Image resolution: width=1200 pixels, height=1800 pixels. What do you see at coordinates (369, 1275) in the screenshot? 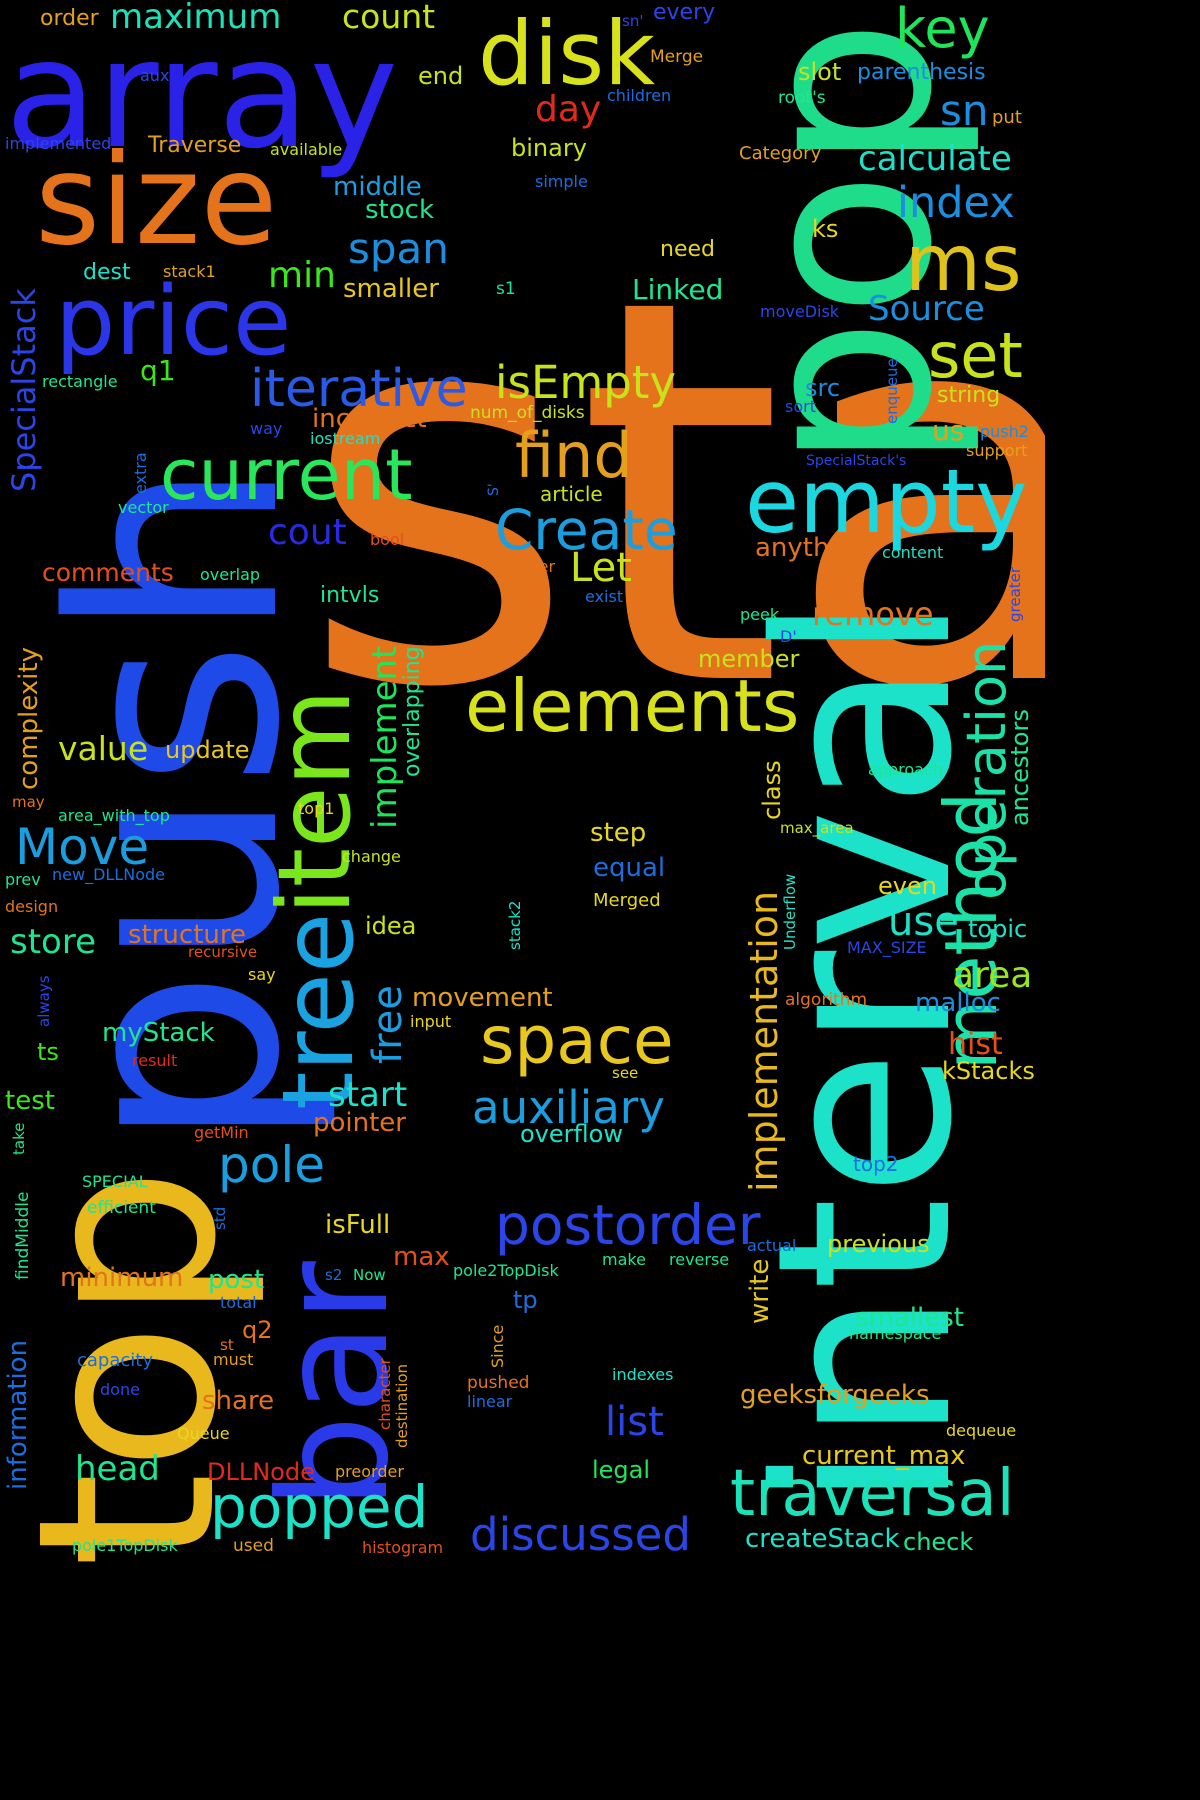
I see `word-now: Now` at bounding box center [369, 1275].